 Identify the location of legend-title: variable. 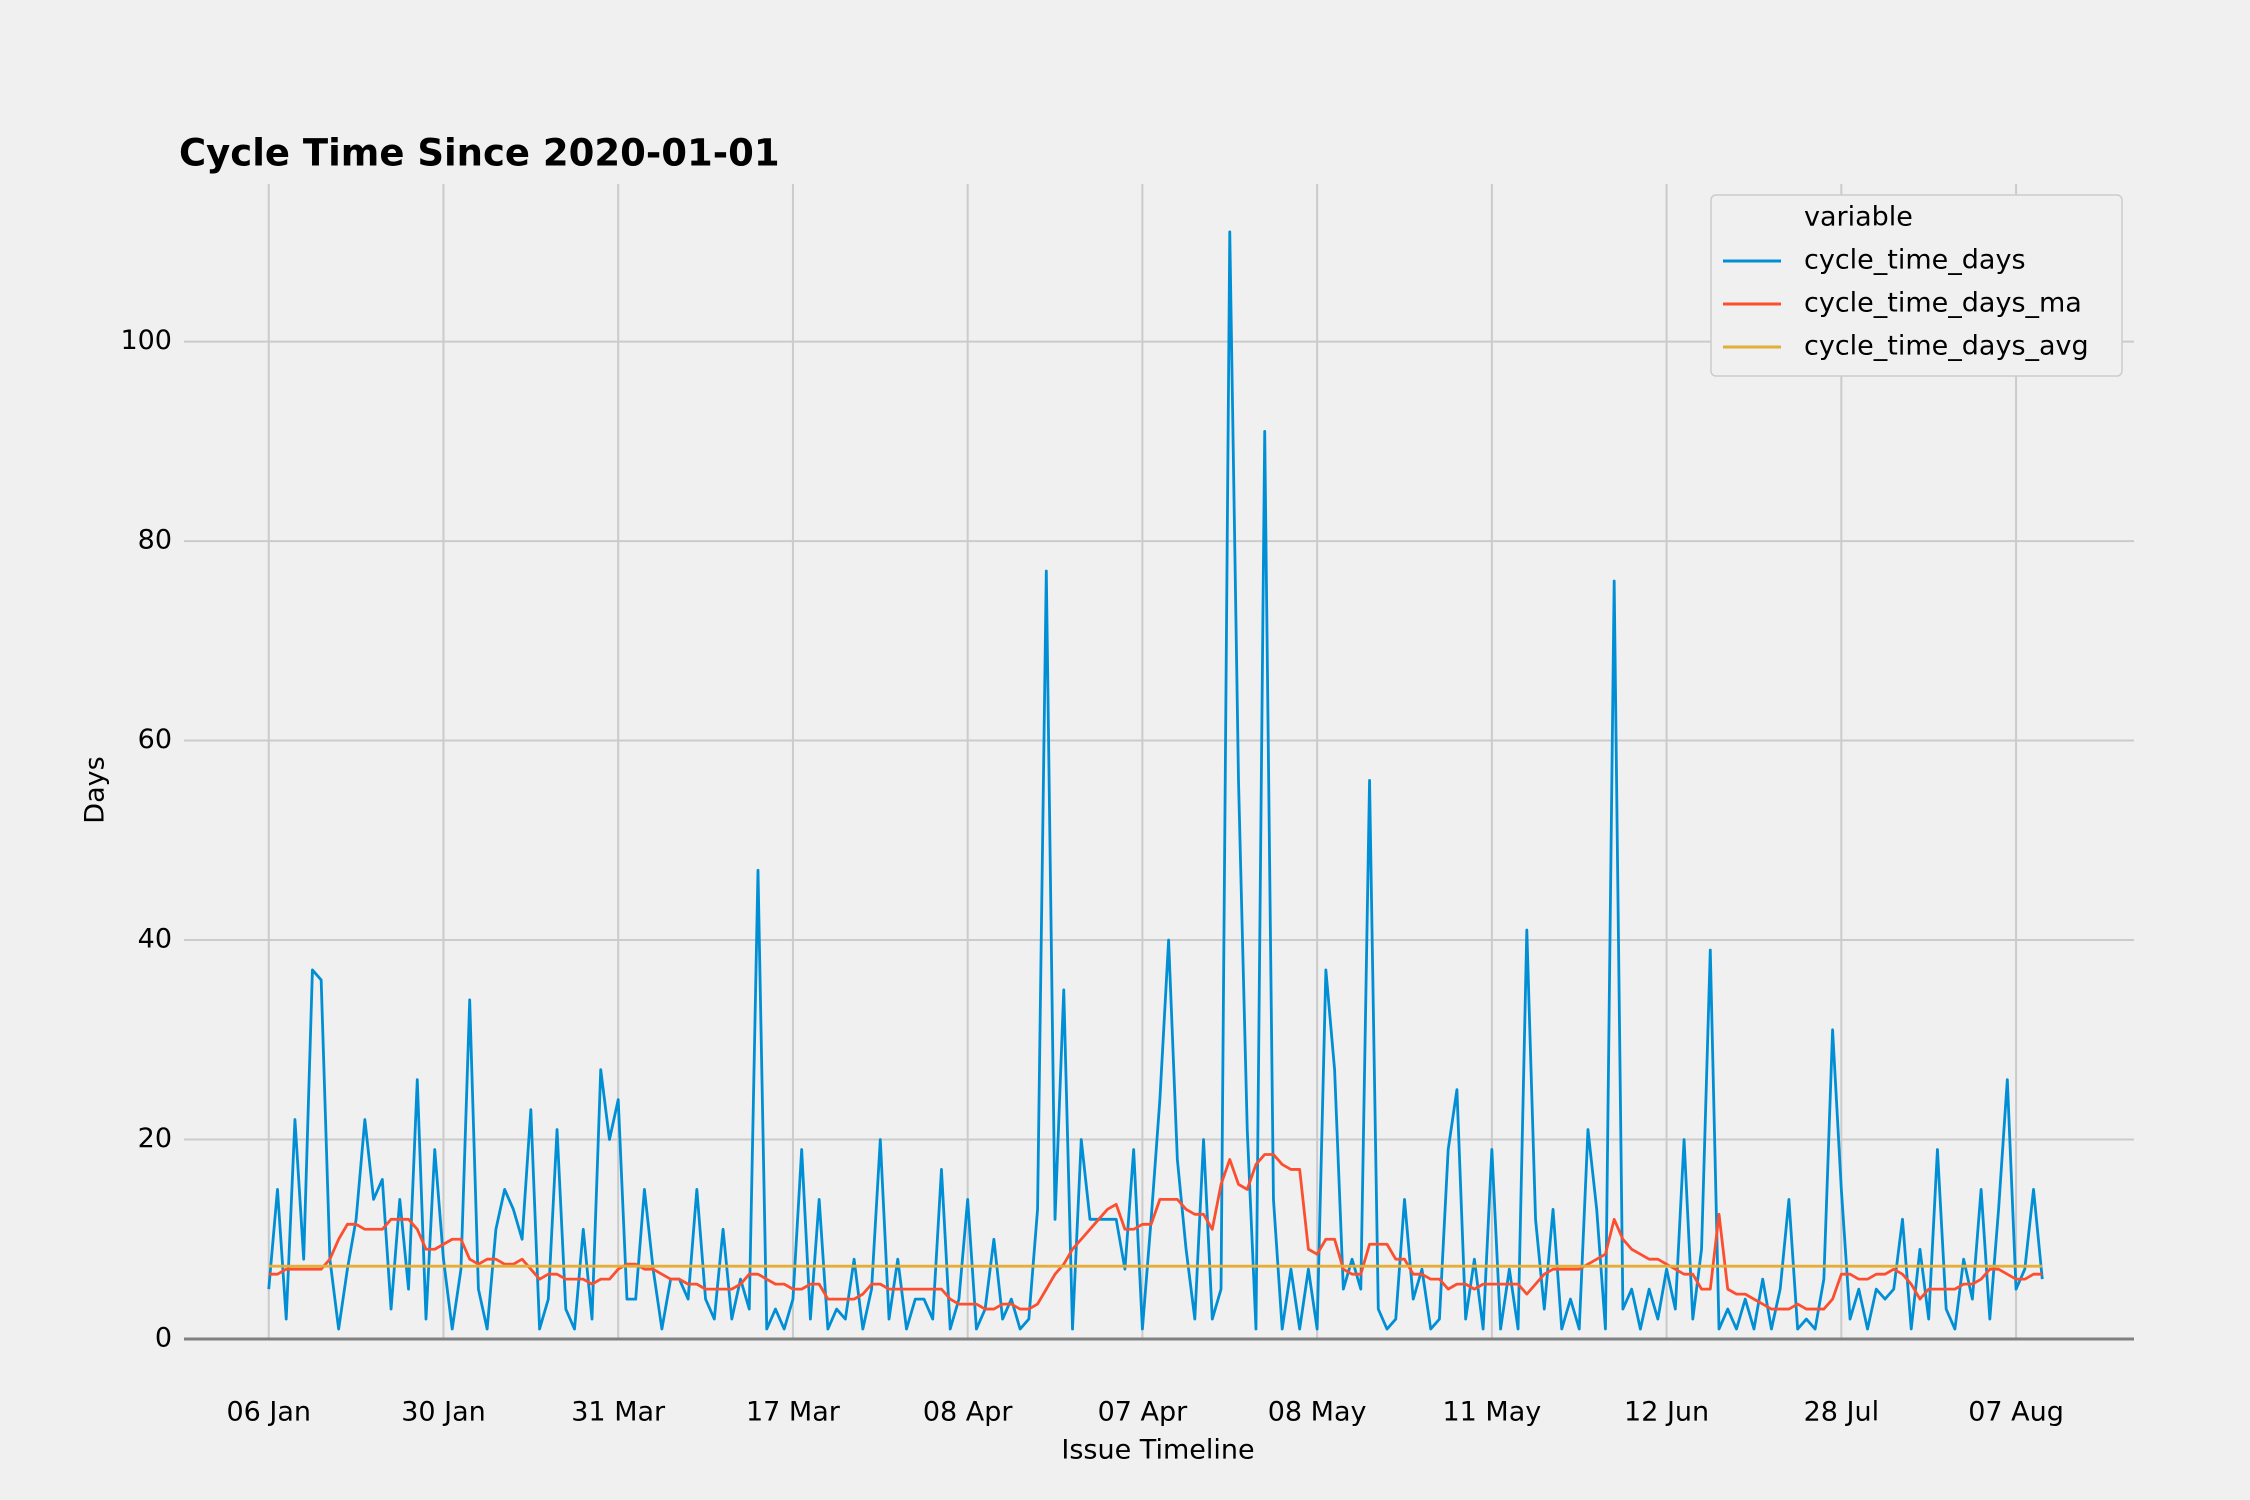
(1858, 217).